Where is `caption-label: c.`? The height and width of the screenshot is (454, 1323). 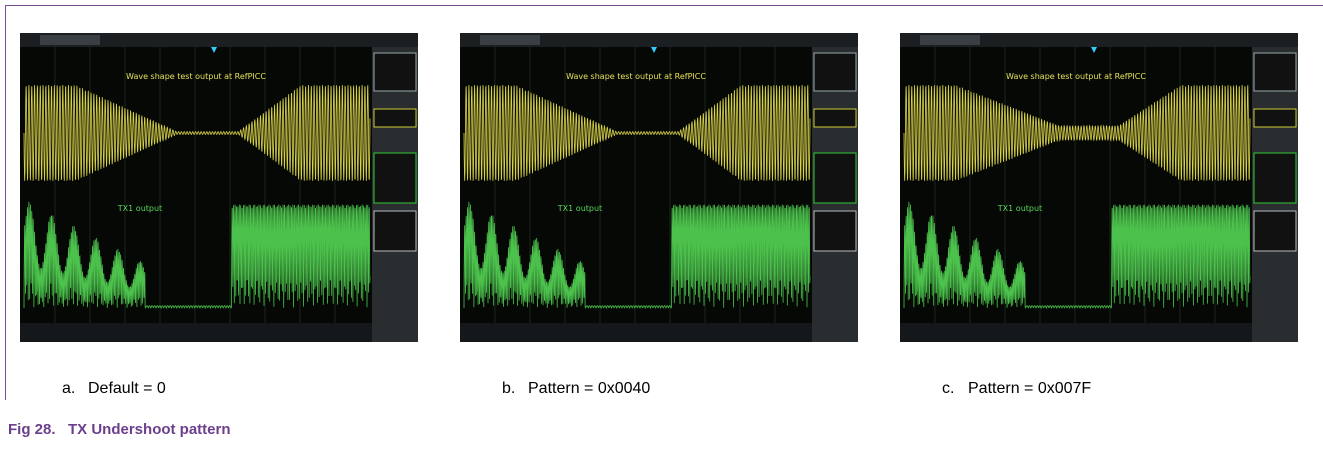
caption-label: c. is located at coordinates (948, 388).